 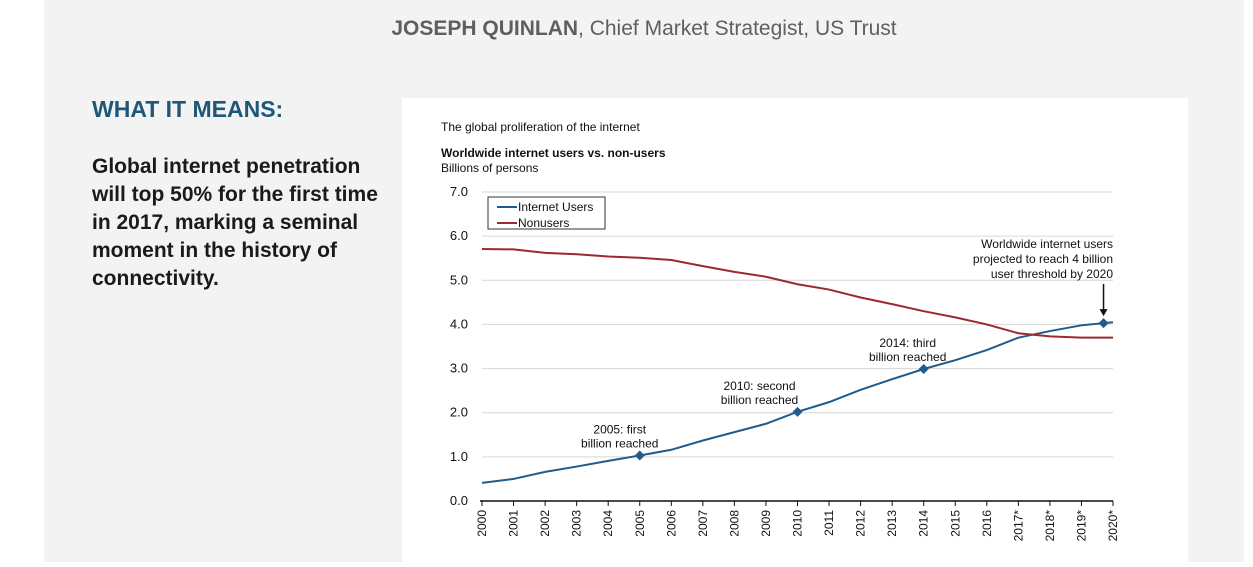 I want to click on x-tick-label: 2015, so click(x=955, y=523).